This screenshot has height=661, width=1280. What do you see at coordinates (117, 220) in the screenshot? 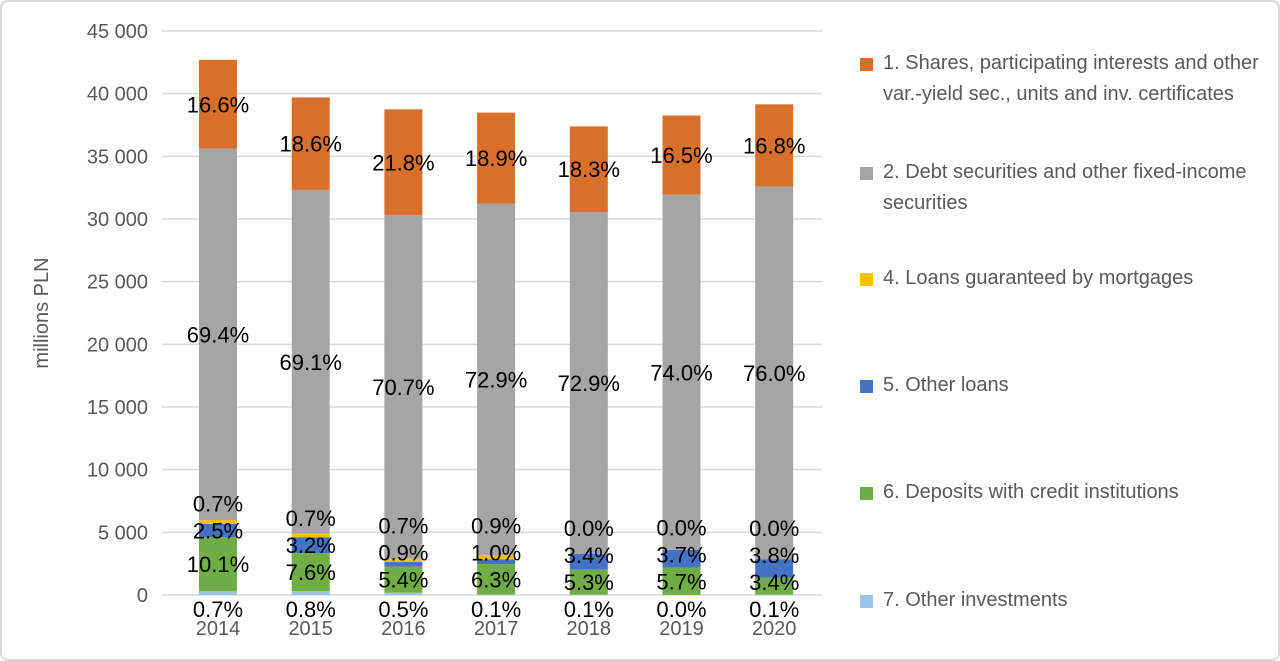
I see `y-tick-label: 30 000` at bounding box center [117, 220].